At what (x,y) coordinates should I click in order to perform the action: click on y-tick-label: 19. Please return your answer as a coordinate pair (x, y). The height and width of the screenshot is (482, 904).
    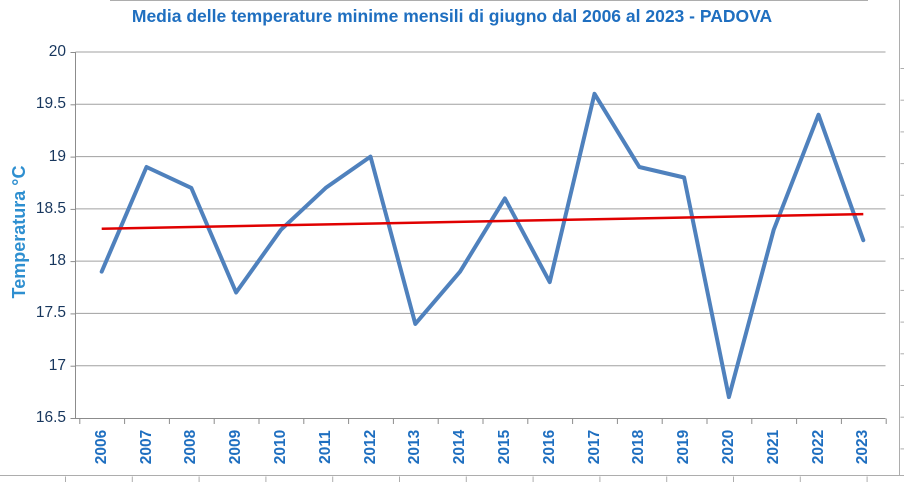
    Looking at the image, I should click on (57, 156).